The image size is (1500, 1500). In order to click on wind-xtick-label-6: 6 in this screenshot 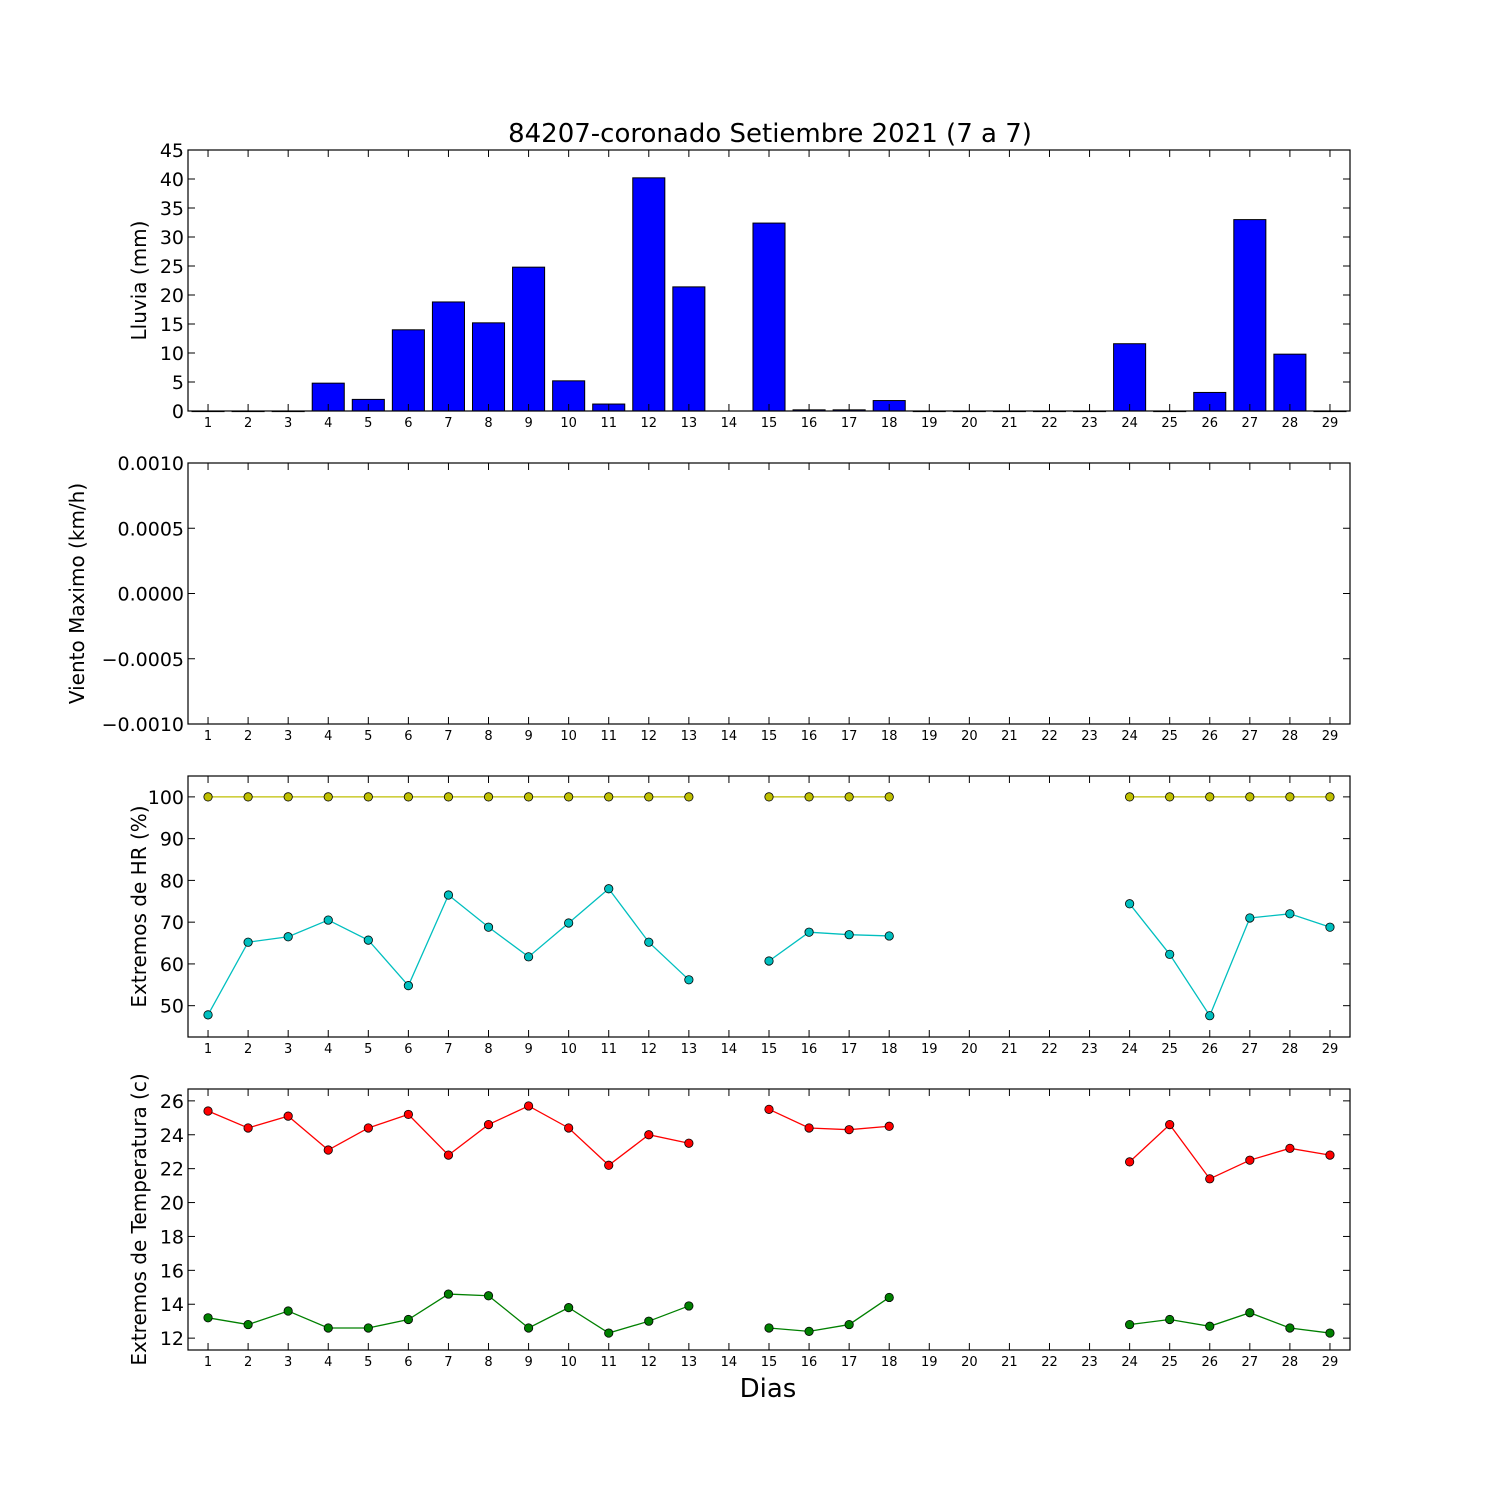, I will do `click(408, 736)`.